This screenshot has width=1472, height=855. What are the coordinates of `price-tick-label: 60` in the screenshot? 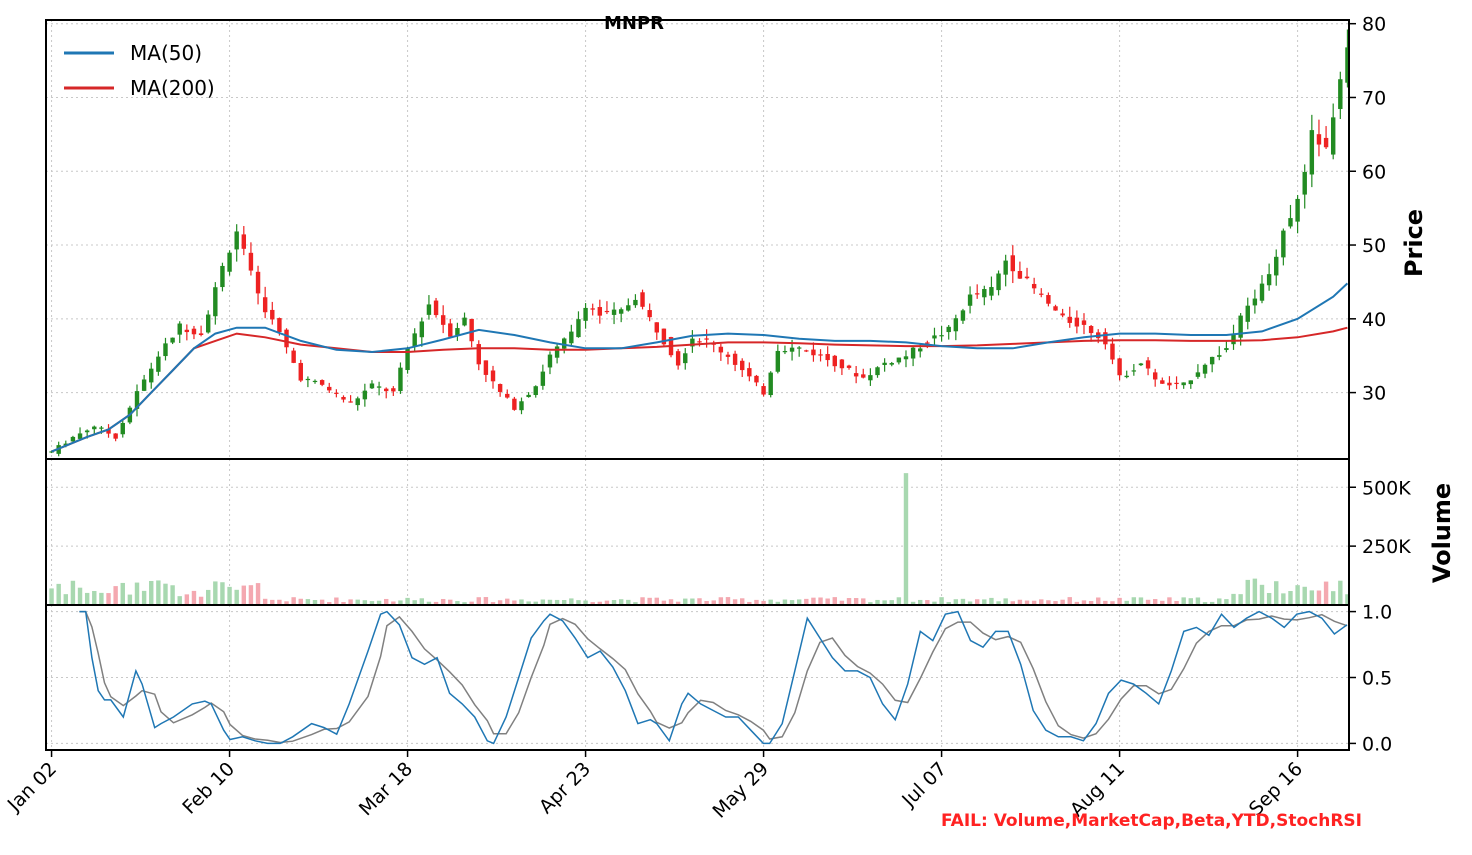 It's located at (1374, 172).